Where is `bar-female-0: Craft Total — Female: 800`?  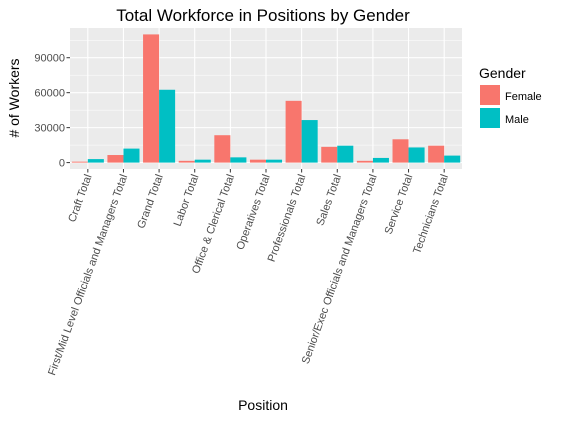 bar-female-0: Craft Total — Female: 800 is located at coordinates (79, 162).